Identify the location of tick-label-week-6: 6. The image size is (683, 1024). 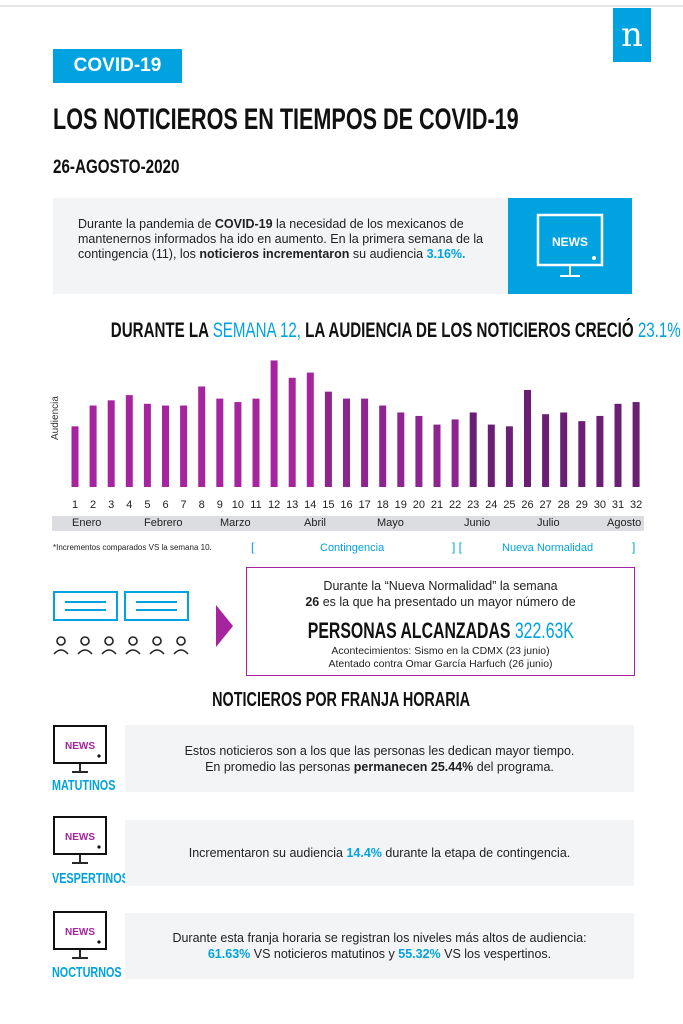
(165, 505).